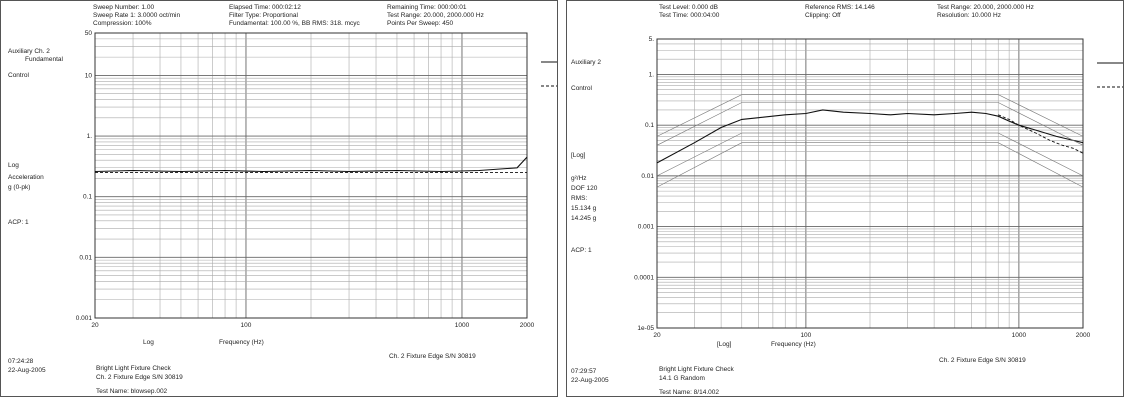  I want to click on clipping: Clipping: Off, so click(823, 15).